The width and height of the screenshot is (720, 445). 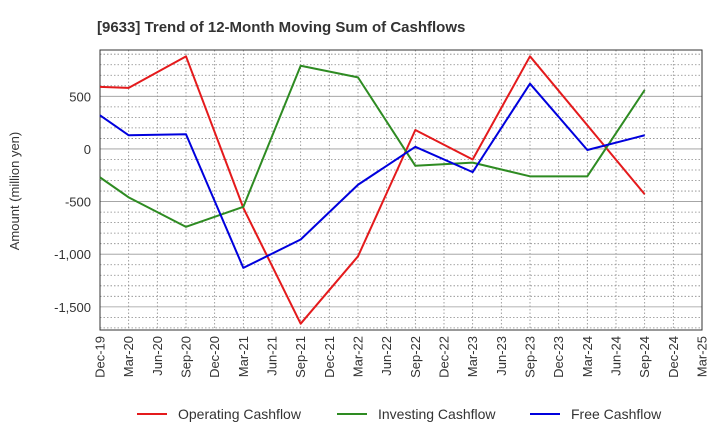 What do you see at coordinates (128, 356) in the screenshot?
I see `x-tick-label: Mar-20` at bounding box center [128, 356].